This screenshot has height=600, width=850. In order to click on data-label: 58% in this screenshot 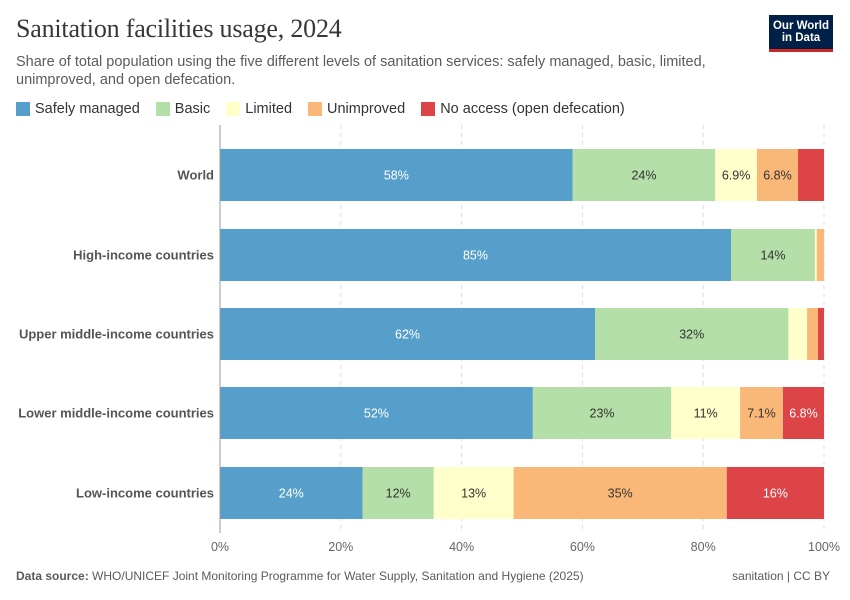, I will do `click(396, 176)`.